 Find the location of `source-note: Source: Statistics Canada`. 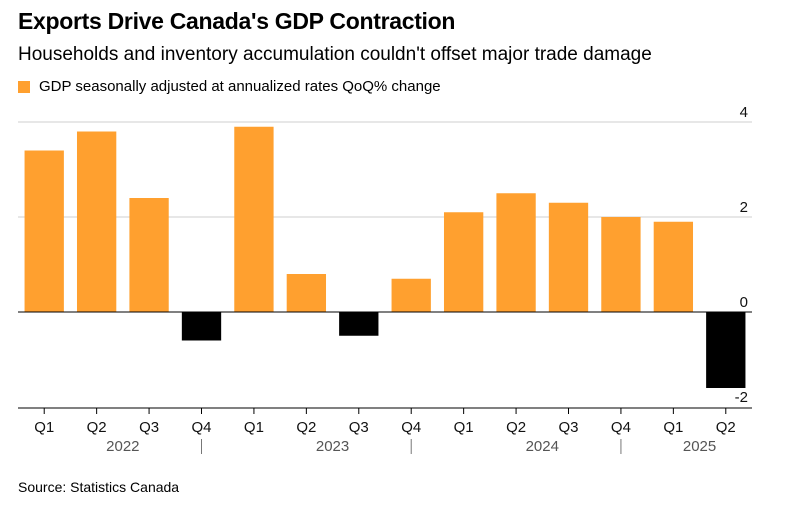

source-note: Source: Statistics Canada is located at coordinates (99, 487).